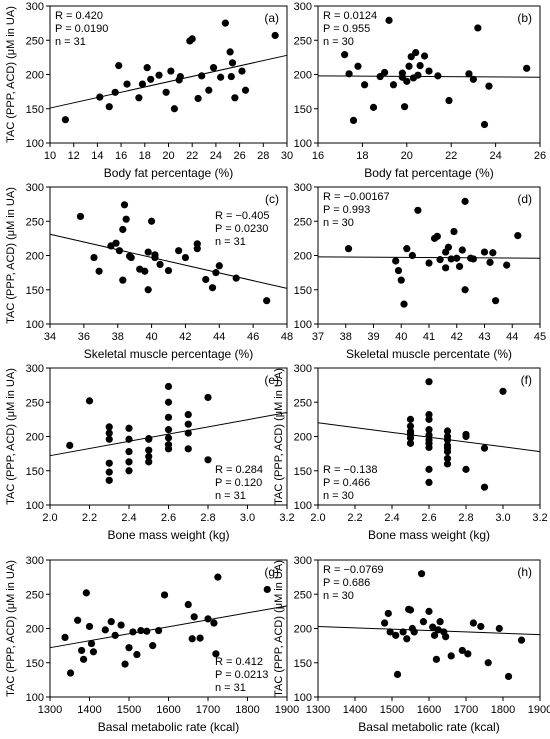  I want to click on x-axis-label: Body fat percentage (%), so click(168, 173).